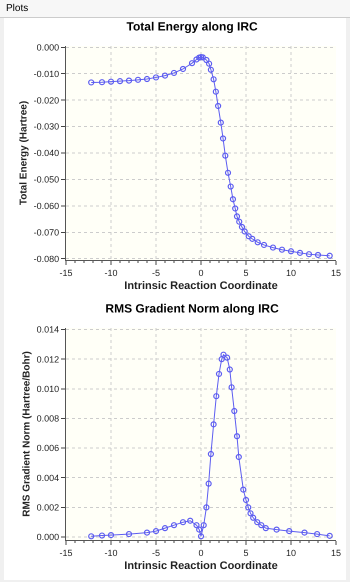 The height and width of the screenshot is (582, 350). What do you see at coordinates (47, 153) in the screenshot?
I see `y-tick-label: -0.040` at bounding box center [47, 153].